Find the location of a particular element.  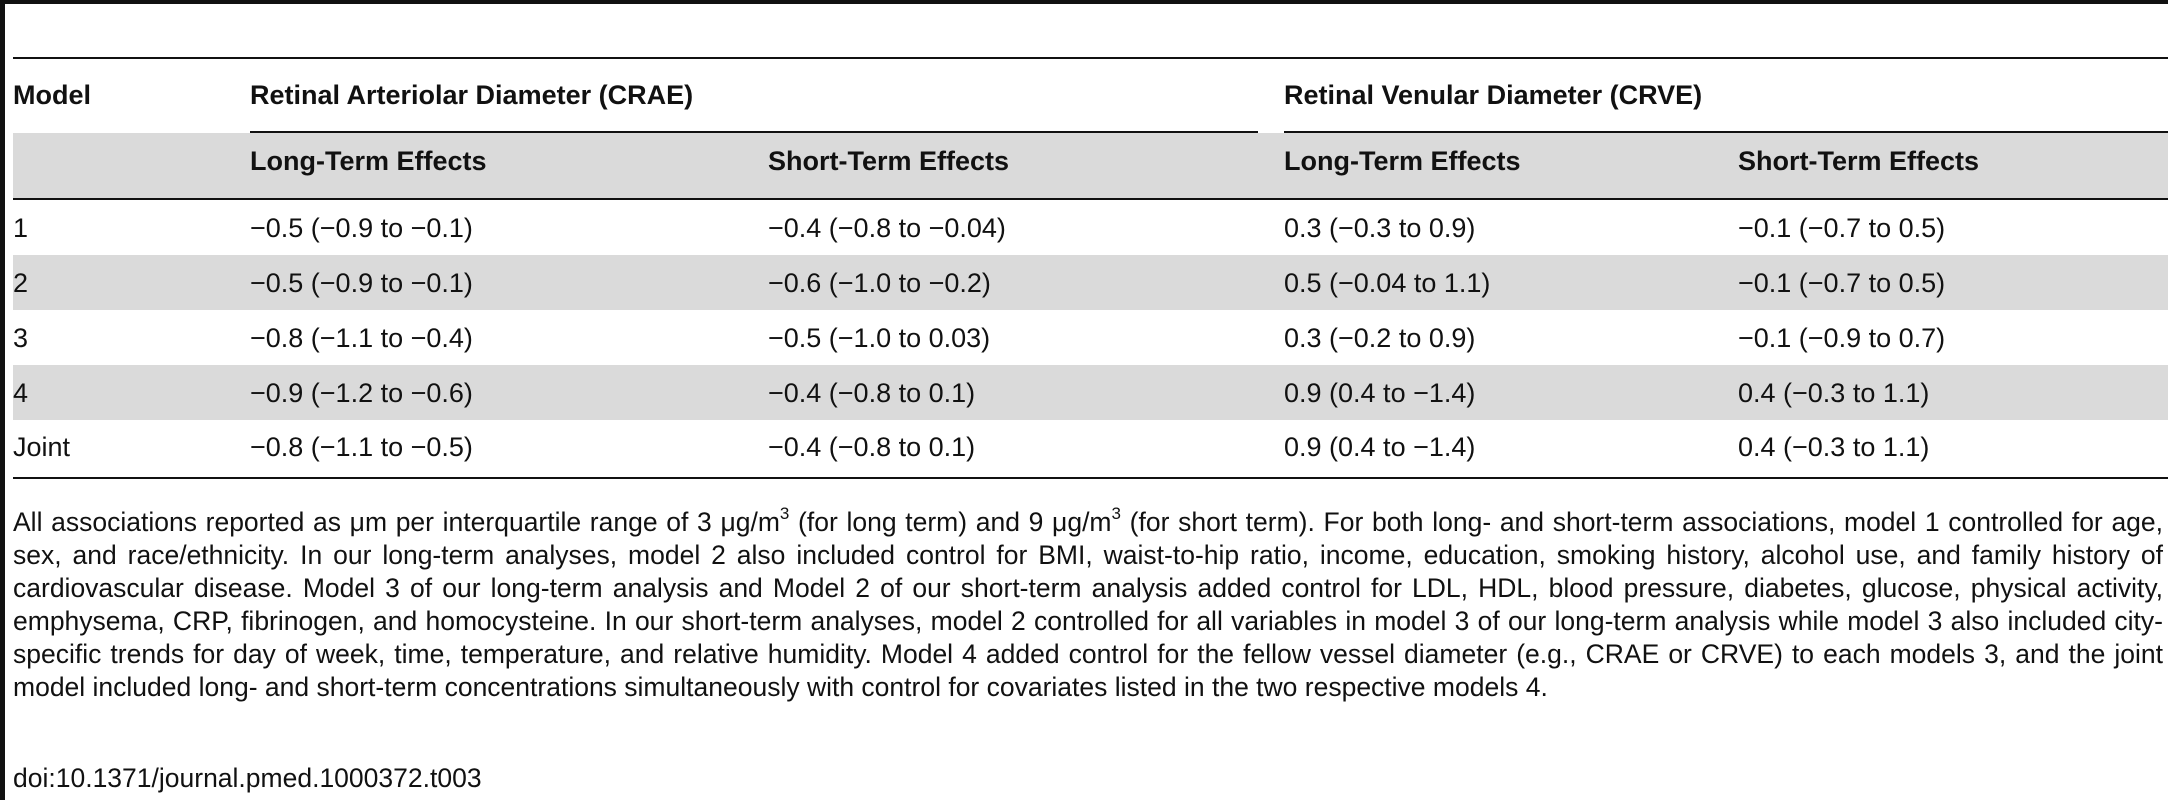

row-4-crve-short: 0.4 (−0.3 to 1.1) is located at coordinates (1834, 393).